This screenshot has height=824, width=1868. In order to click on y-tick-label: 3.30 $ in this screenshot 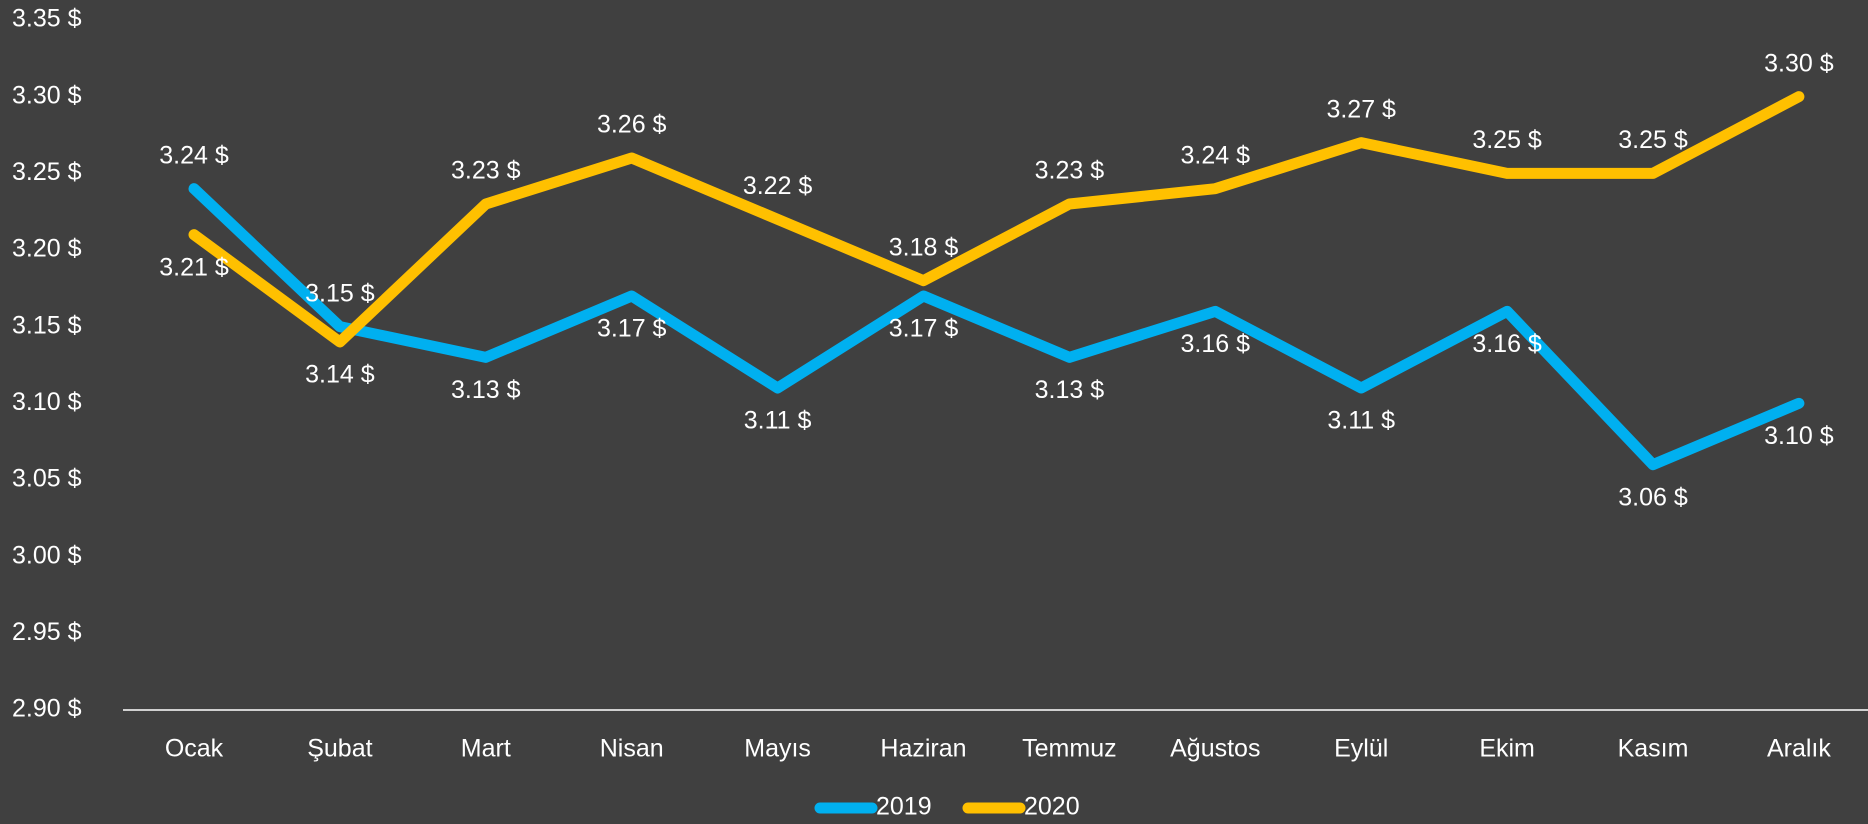, I will do `click(47, 95)`.